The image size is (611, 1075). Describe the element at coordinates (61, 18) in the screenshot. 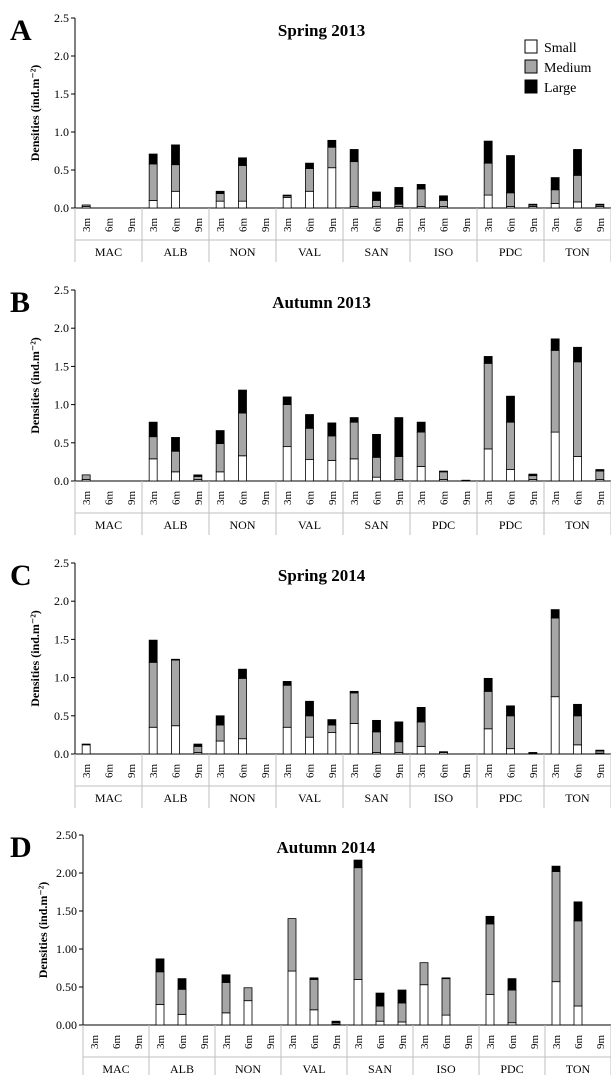

I see `y-tick-label: 2.5` at that location.